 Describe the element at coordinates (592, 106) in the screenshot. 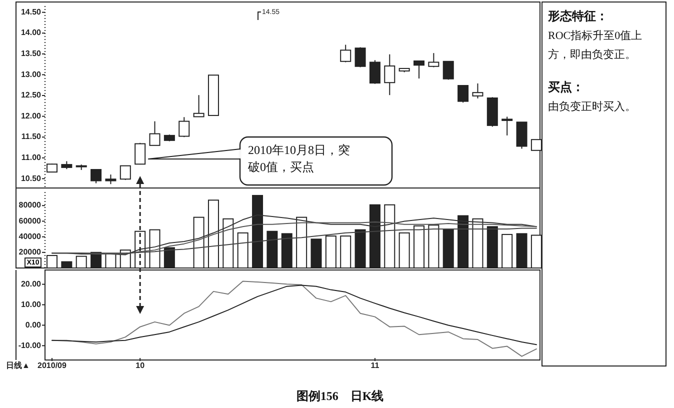

I see `text: 由负变正时买入。` at that location.